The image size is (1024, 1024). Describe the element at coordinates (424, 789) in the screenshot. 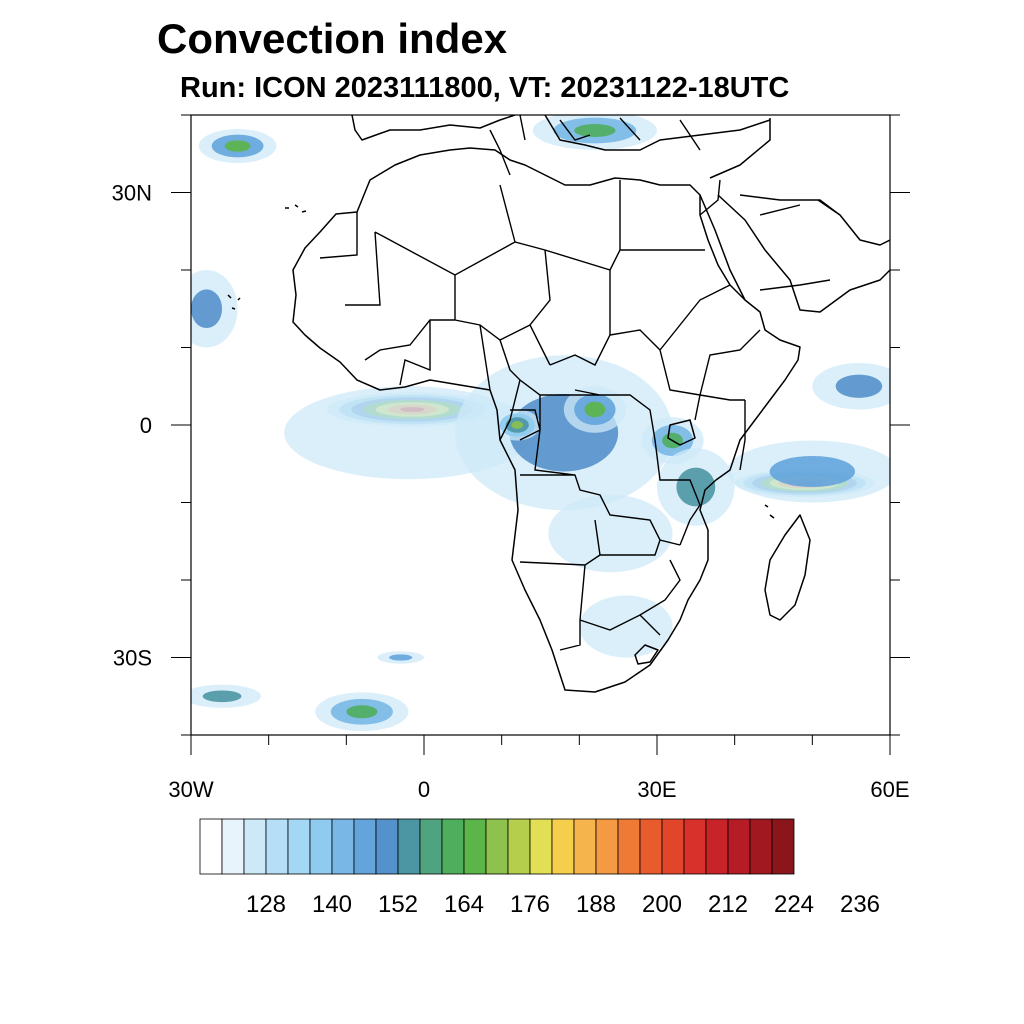

I see `x-tick-label: 0` at that location.